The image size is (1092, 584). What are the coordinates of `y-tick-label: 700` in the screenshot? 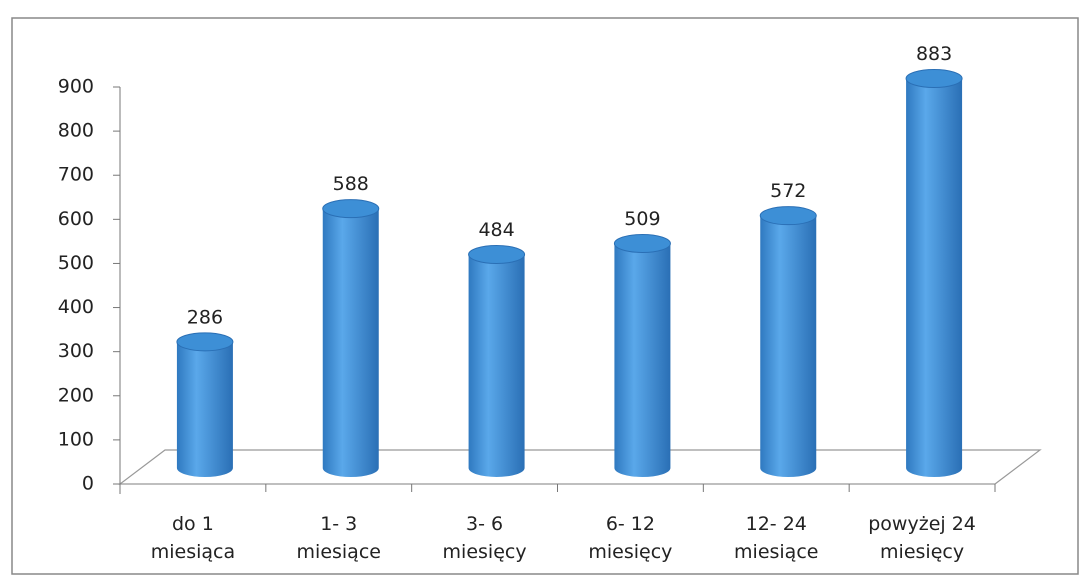 It's located at (76, 175).